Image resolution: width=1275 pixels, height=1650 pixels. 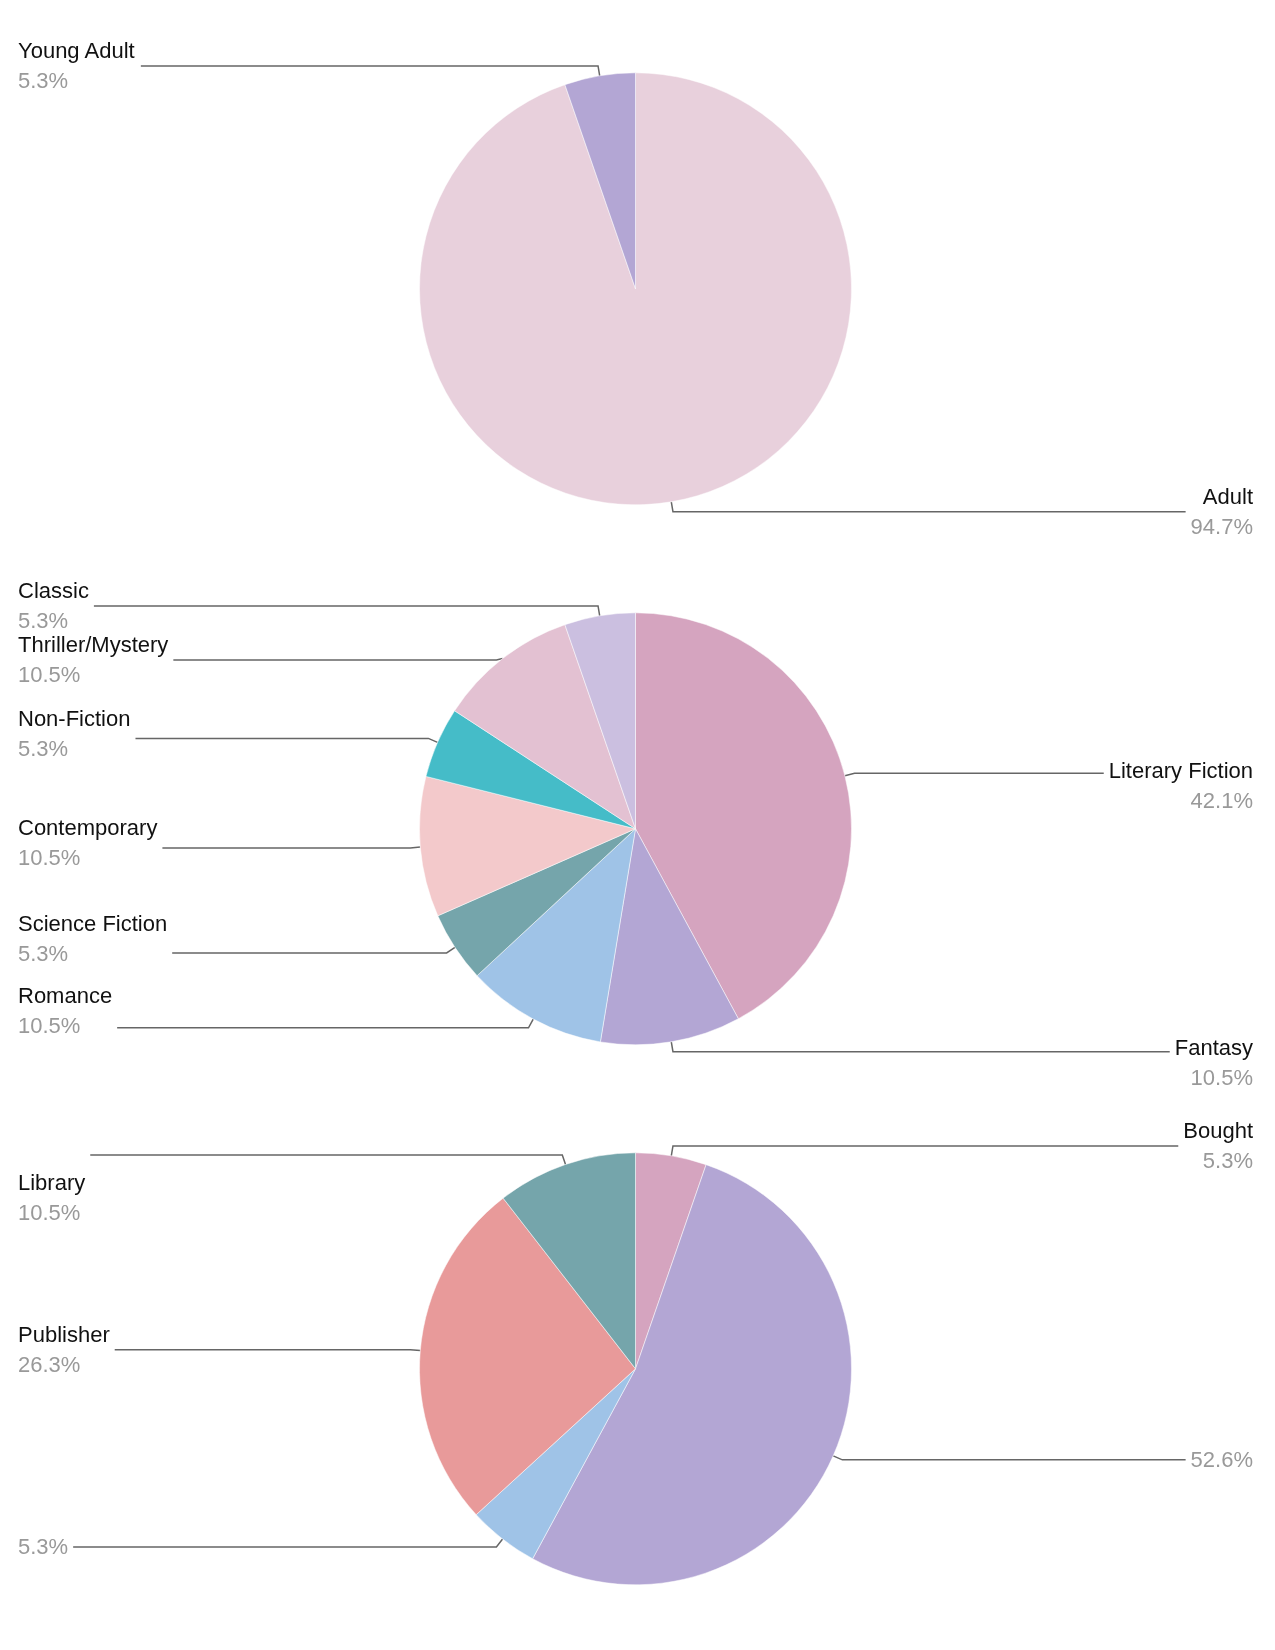 I want to click on slice-label: Thriller/Mystery, so click(x=93, y=645).